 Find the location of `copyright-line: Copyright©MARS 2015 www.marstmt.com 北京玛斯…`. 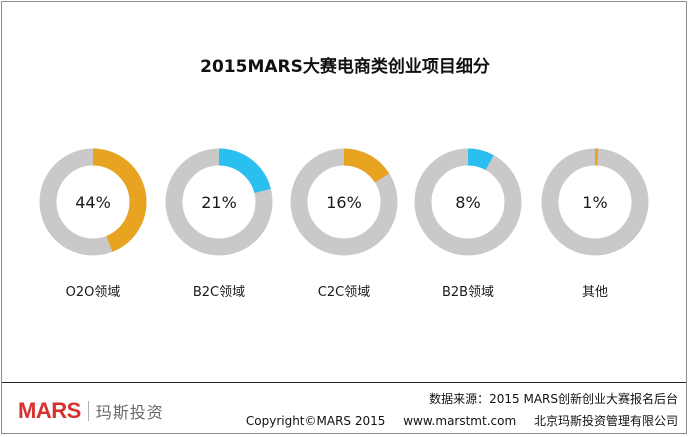

copyright-line: Copyright©MARS 2015 www.marstmt.com 北京玛斯… is located at coordinates (462, 420).